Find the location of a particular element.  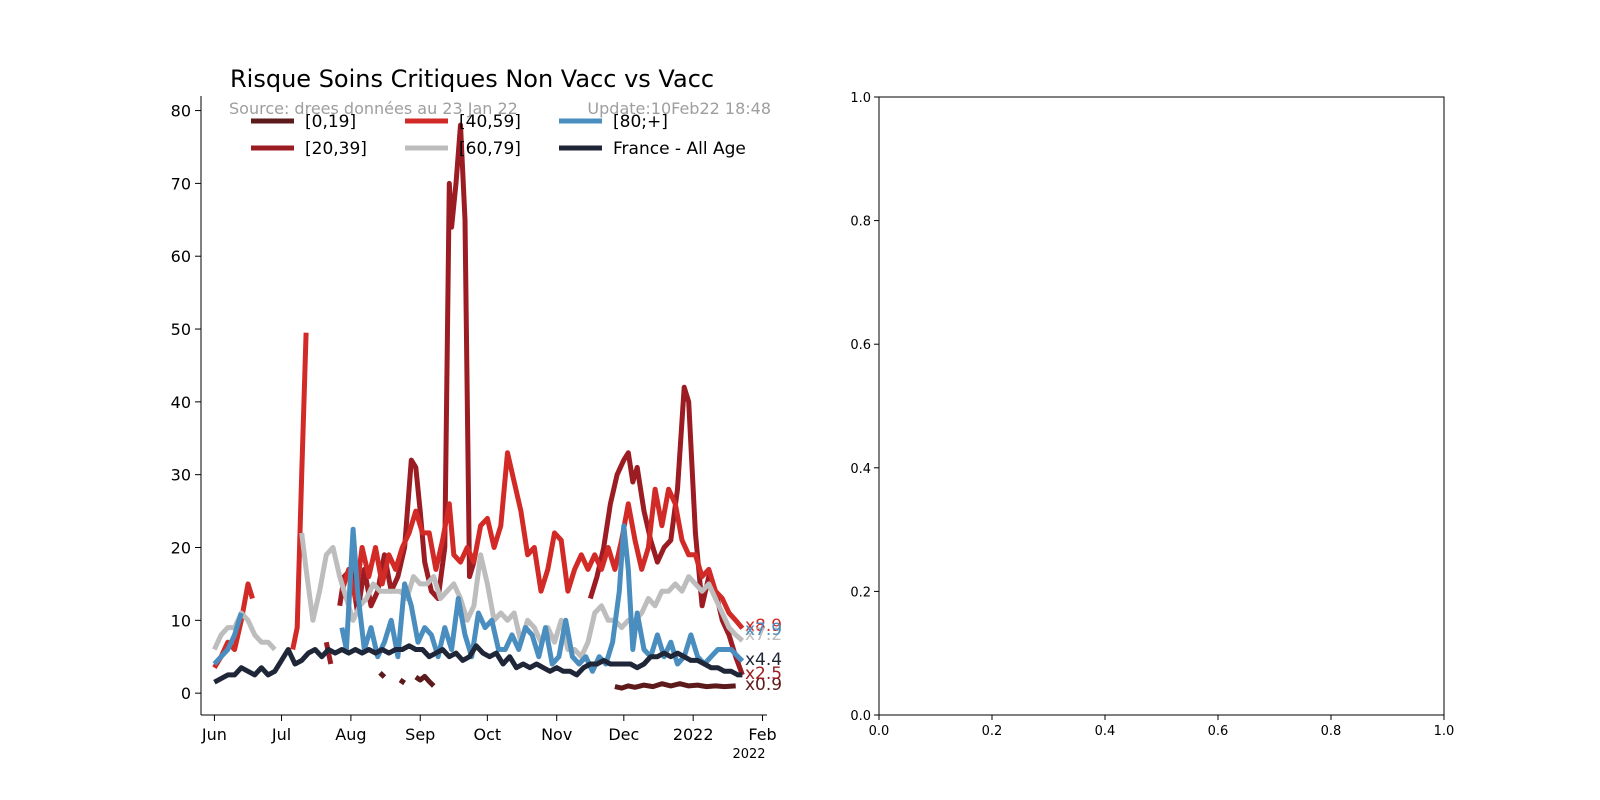

legend-label: [80;+] is located at coordinates (640, 122).